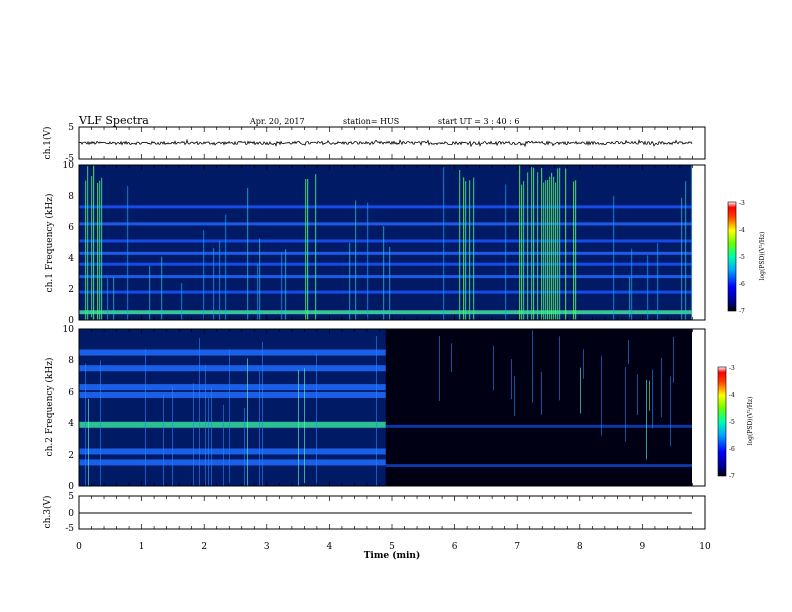 This screenshot has height=612, width=792. What do you see at coordinates (71, 228) in the screenshot?
I see `ch1-ytick-6: 6` at bounding box center [71, 228].